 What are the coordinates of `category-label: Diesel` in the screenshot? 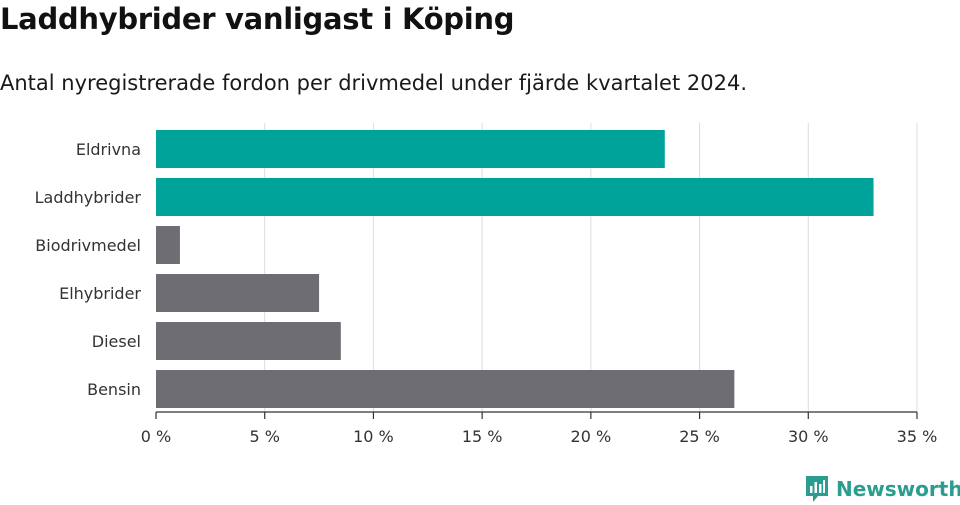 It's located at (116, 341).